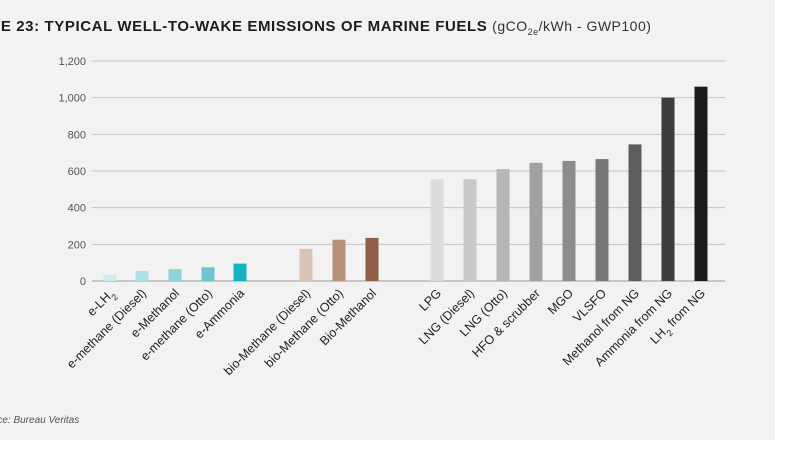 The image size is (800, 450). Describe the element at coordinates (602, 220) in the screenshot. I see `bar-vlsfo` at that location.